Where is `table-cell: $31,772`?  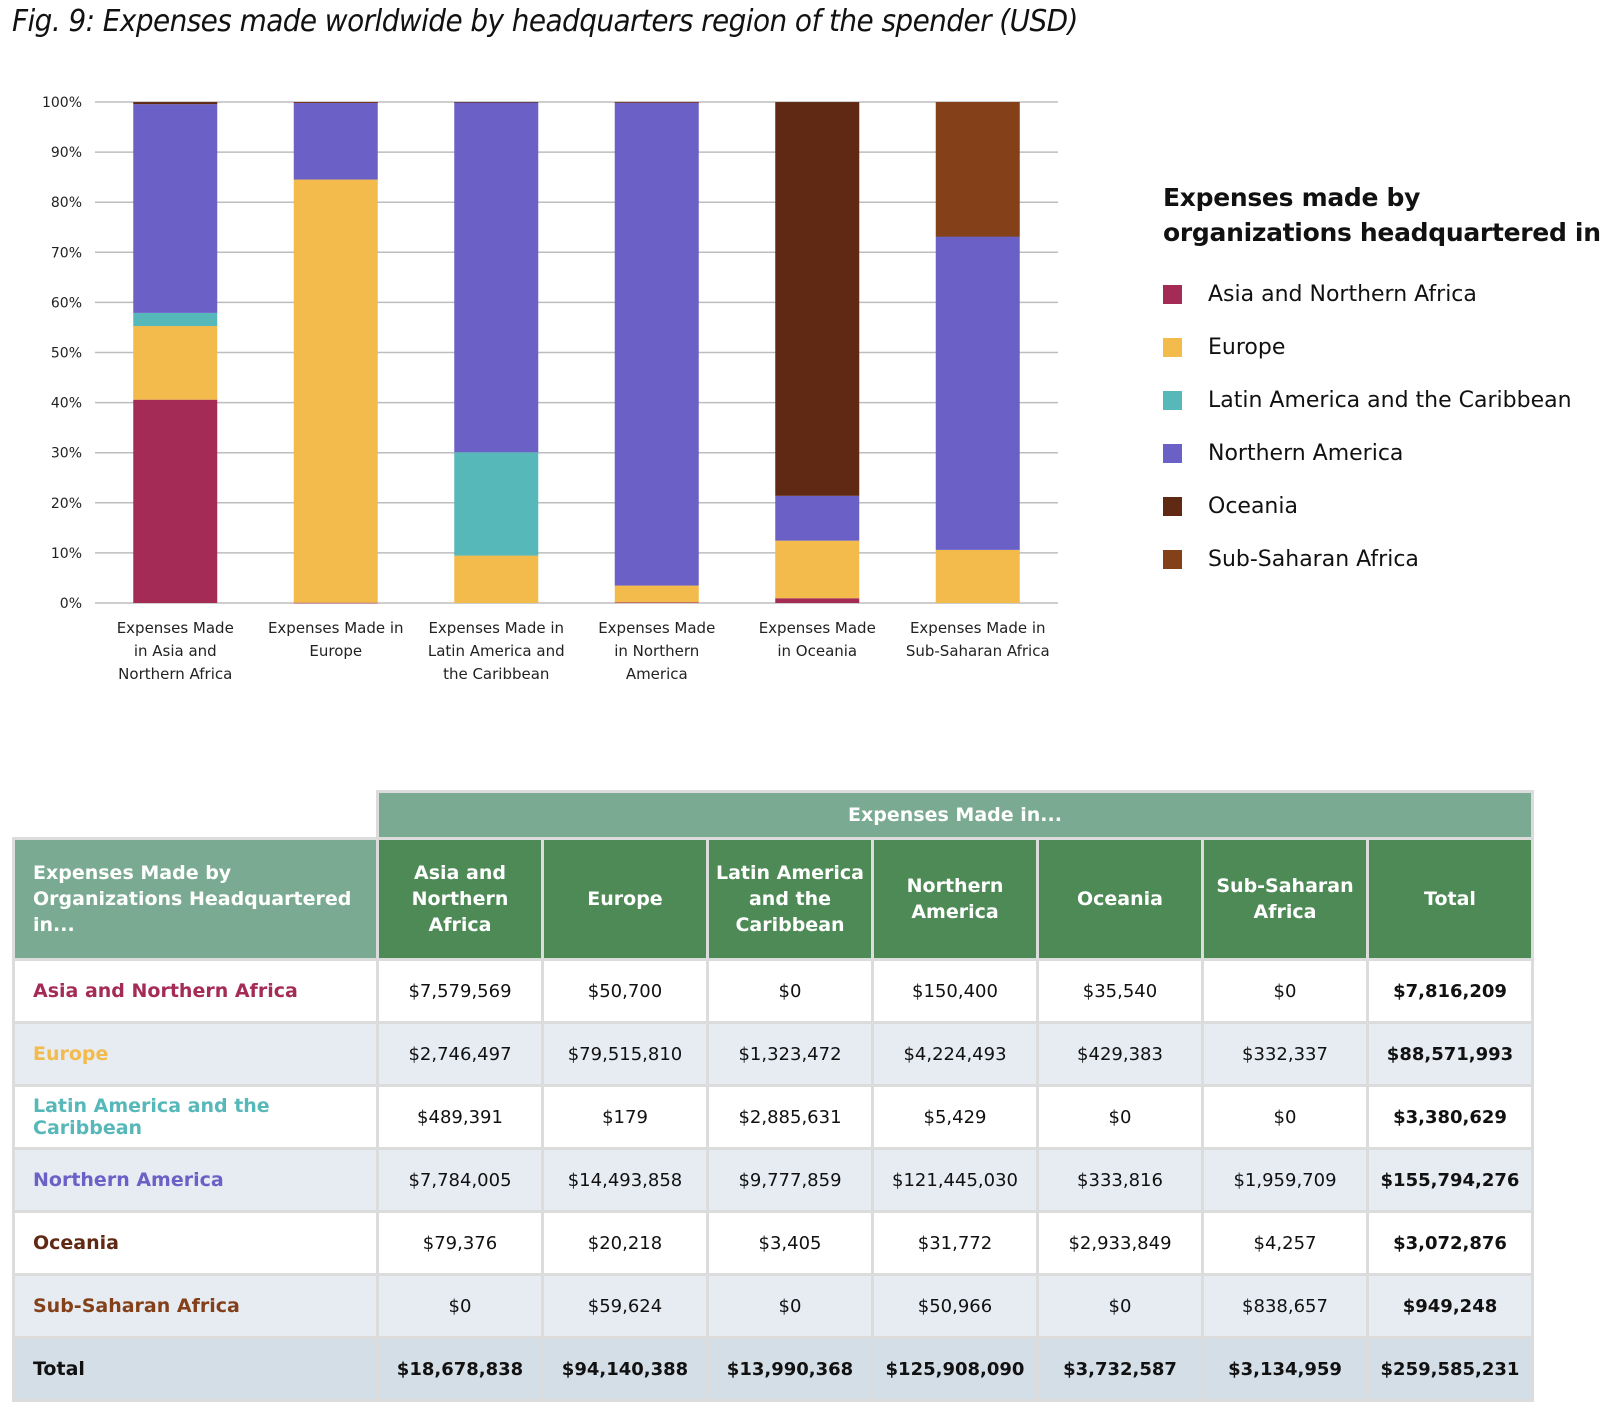
table-cell: $31,772 is located at coordinates (955, 1243).